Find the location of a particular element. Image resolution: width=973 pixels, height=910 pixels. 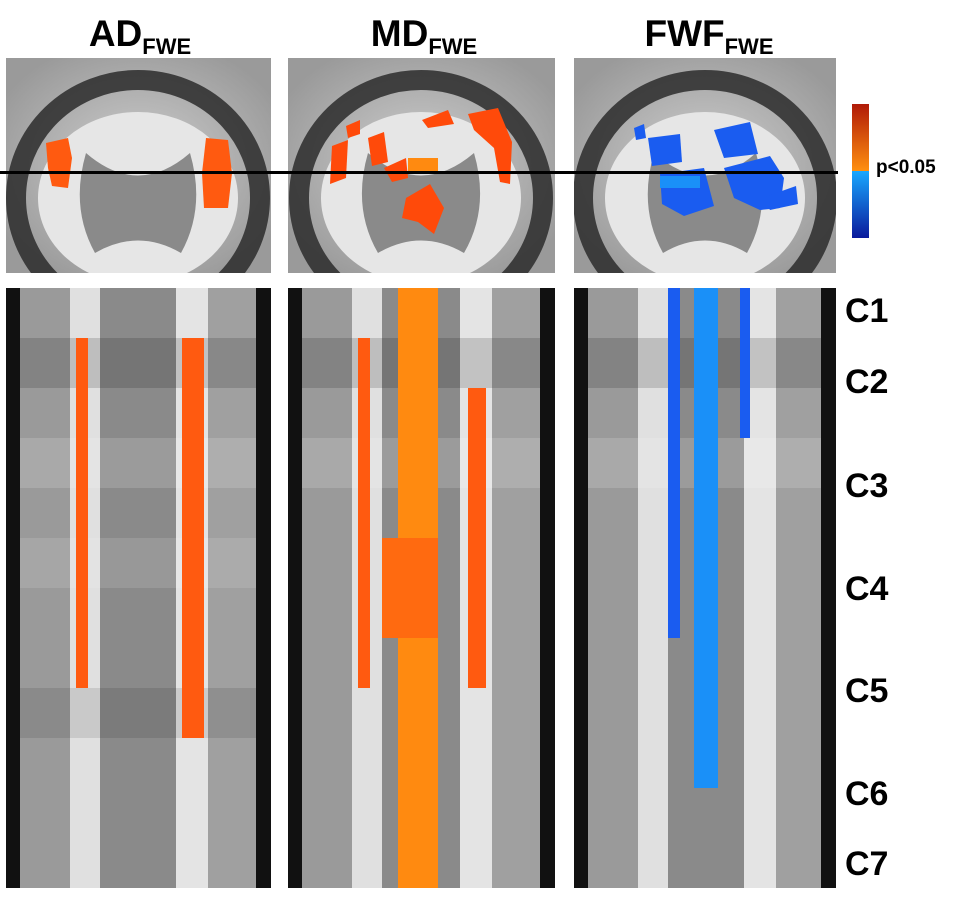

md-coronal-cluster-wide is located at coordinates (410, 588).